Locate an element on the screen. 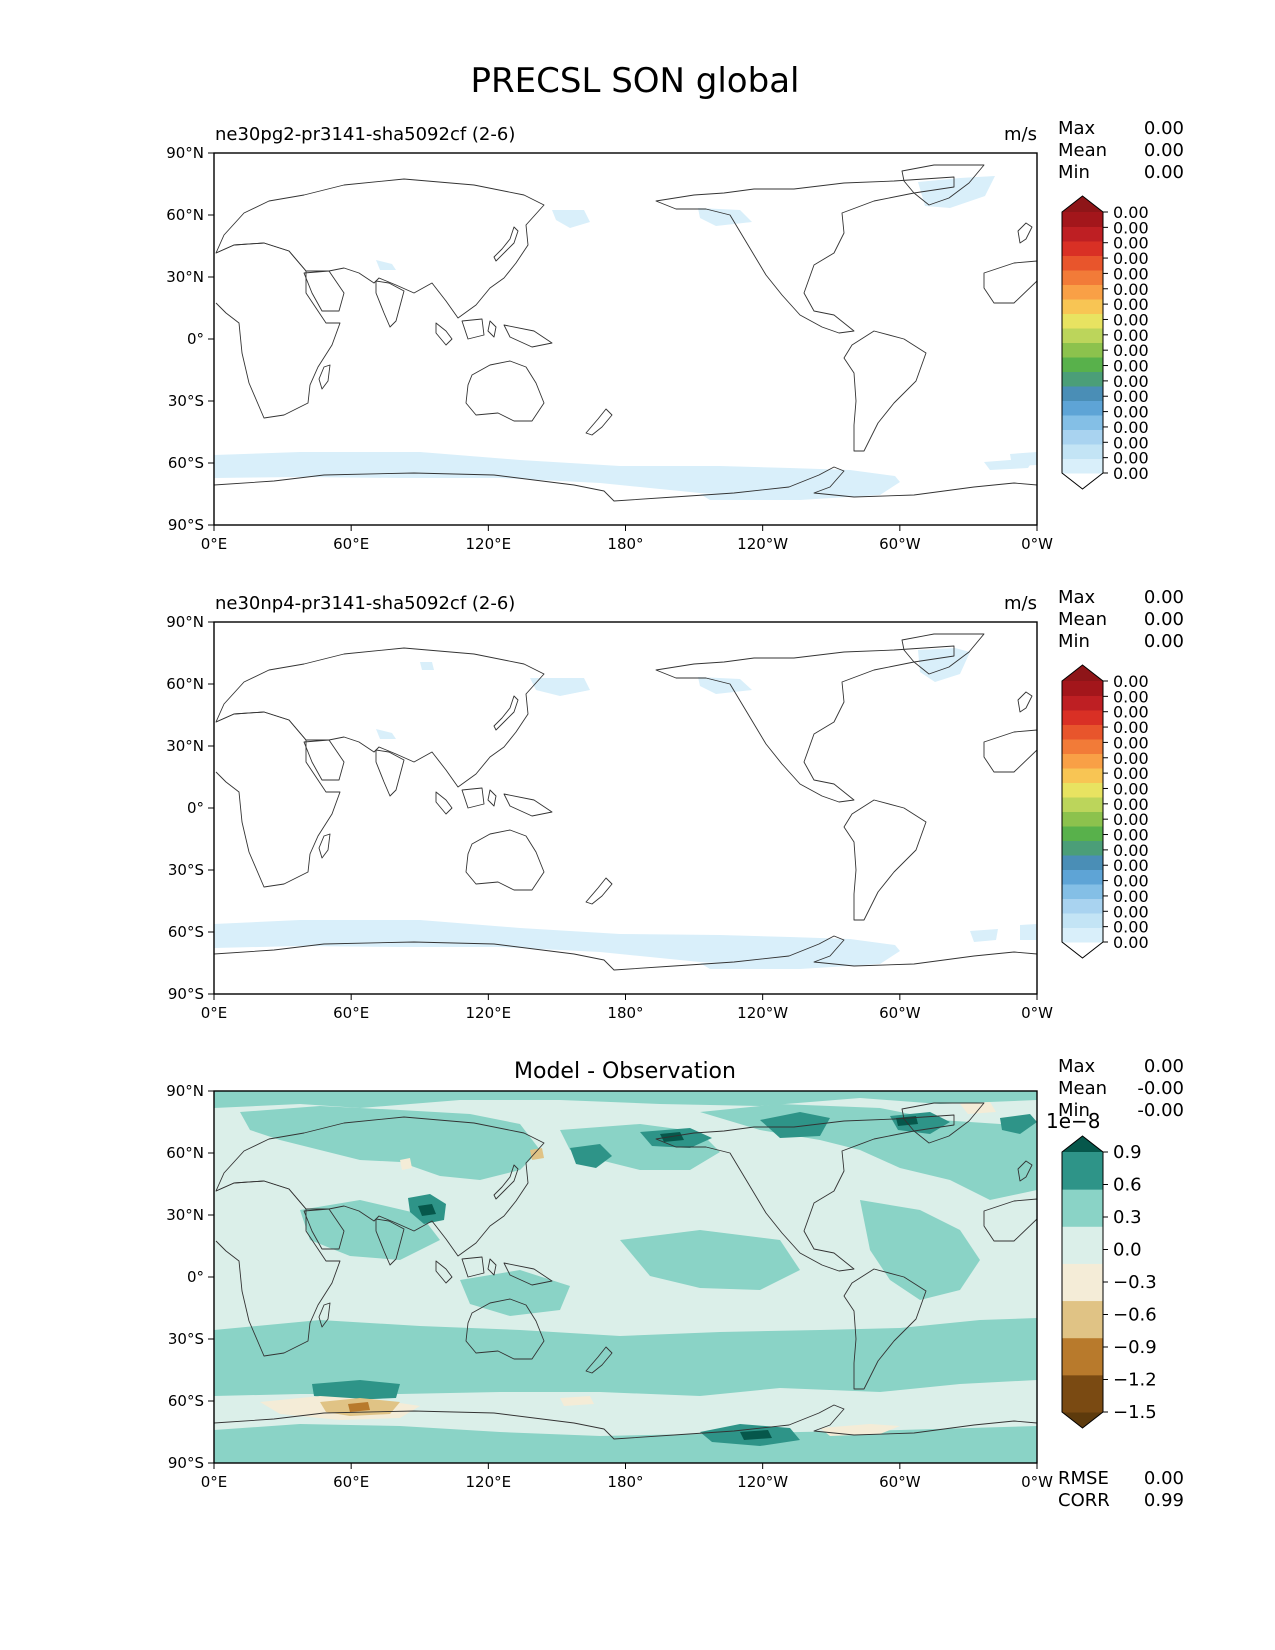 The height and width of the screenshot is (1650, 1275). diff-region-arctic is located at coordinates (625, 1099).